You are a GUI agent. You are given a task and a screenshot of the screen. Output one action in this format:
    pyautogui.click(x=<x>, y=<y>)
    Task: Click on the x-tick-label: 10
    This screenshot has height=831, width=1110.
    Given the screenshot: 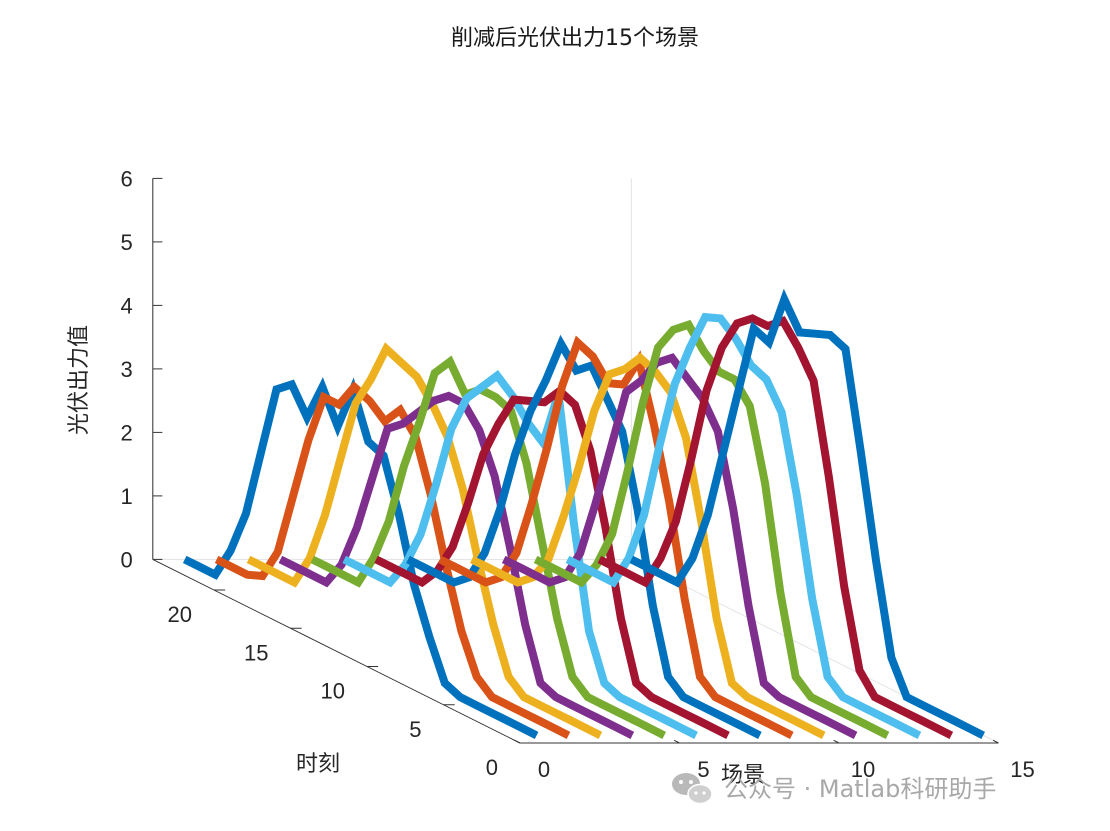 What is the action you would take?
    pyautogui.click(x=863, y=769)
    